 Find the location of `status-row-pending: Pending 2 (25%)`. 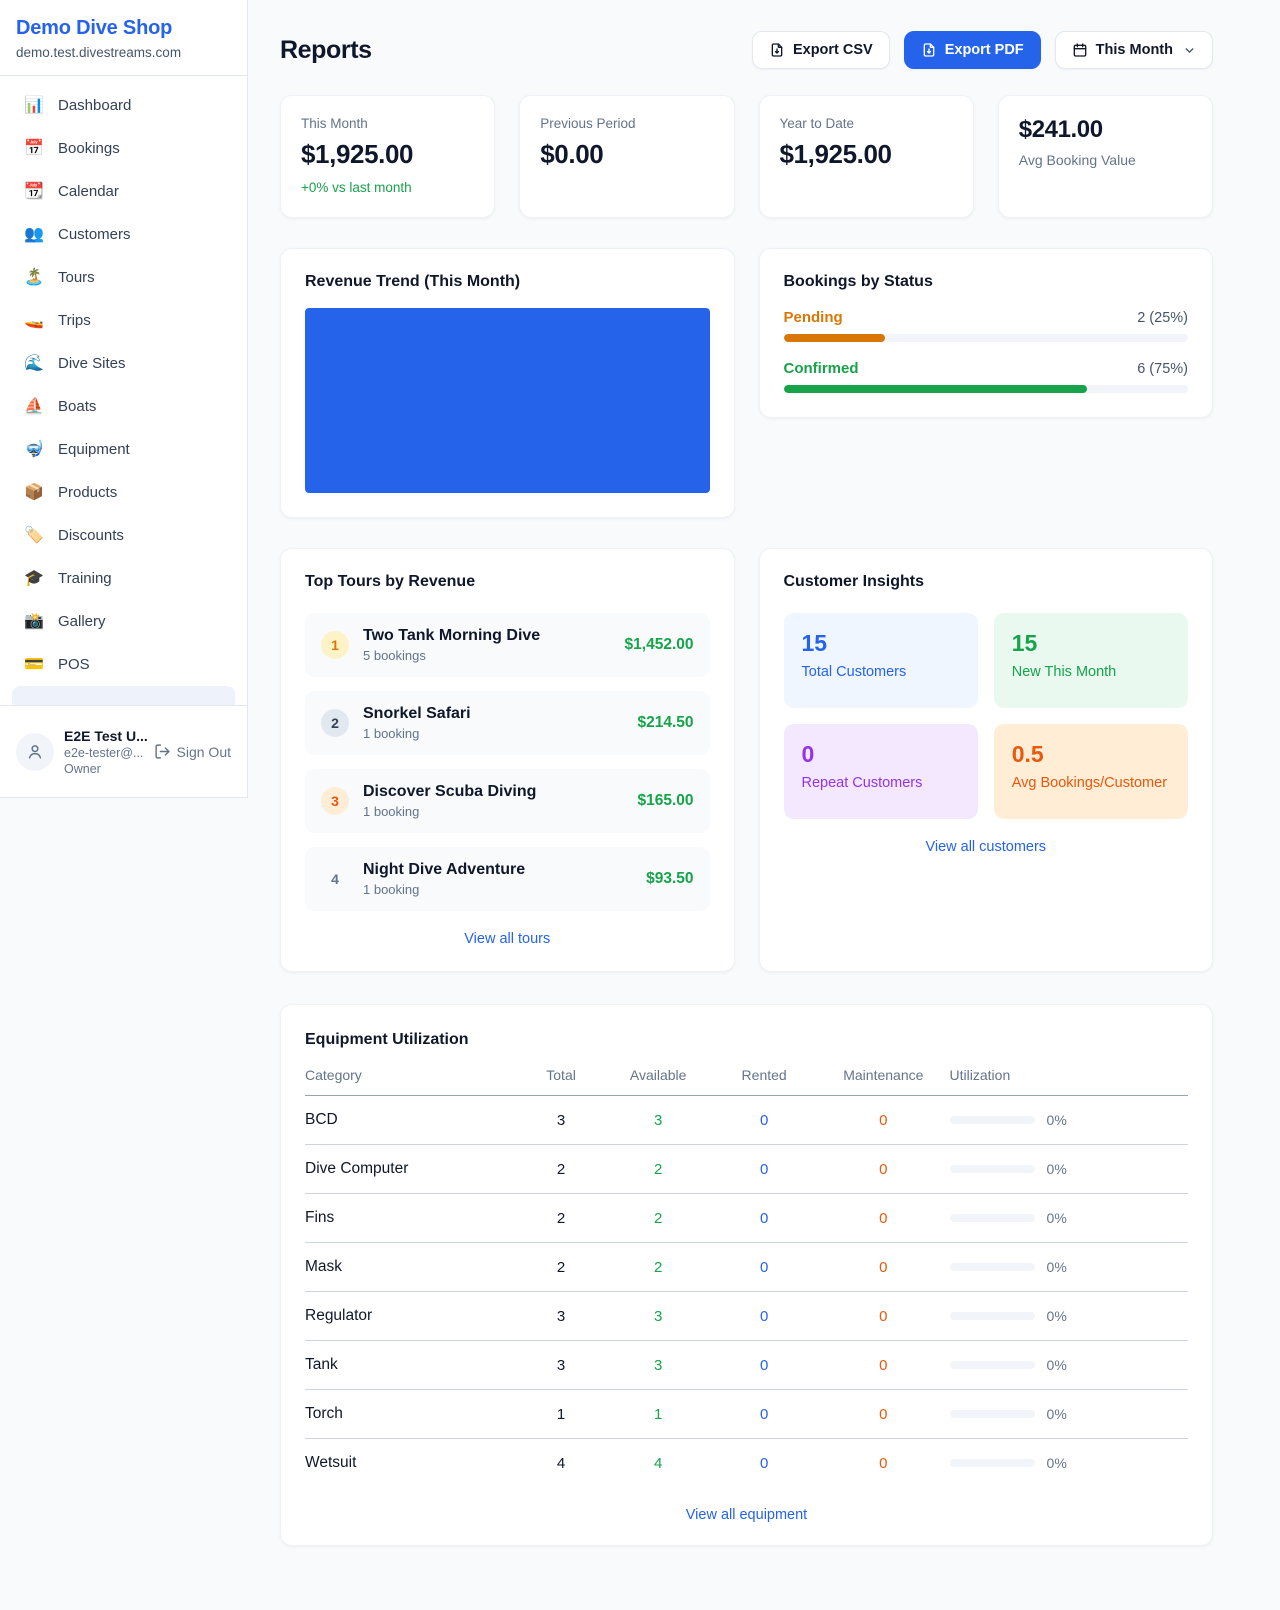

status-row-pending: Pending 2 (25%) is located at coordinates (985, 325).